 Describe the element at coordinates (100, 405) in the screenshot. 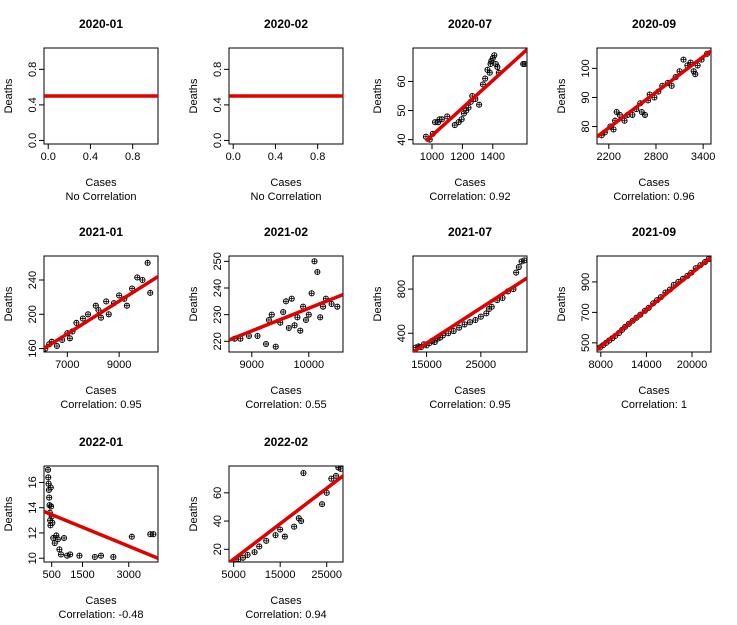

I see `correlation-label: Correlation: 0.95` at that location.